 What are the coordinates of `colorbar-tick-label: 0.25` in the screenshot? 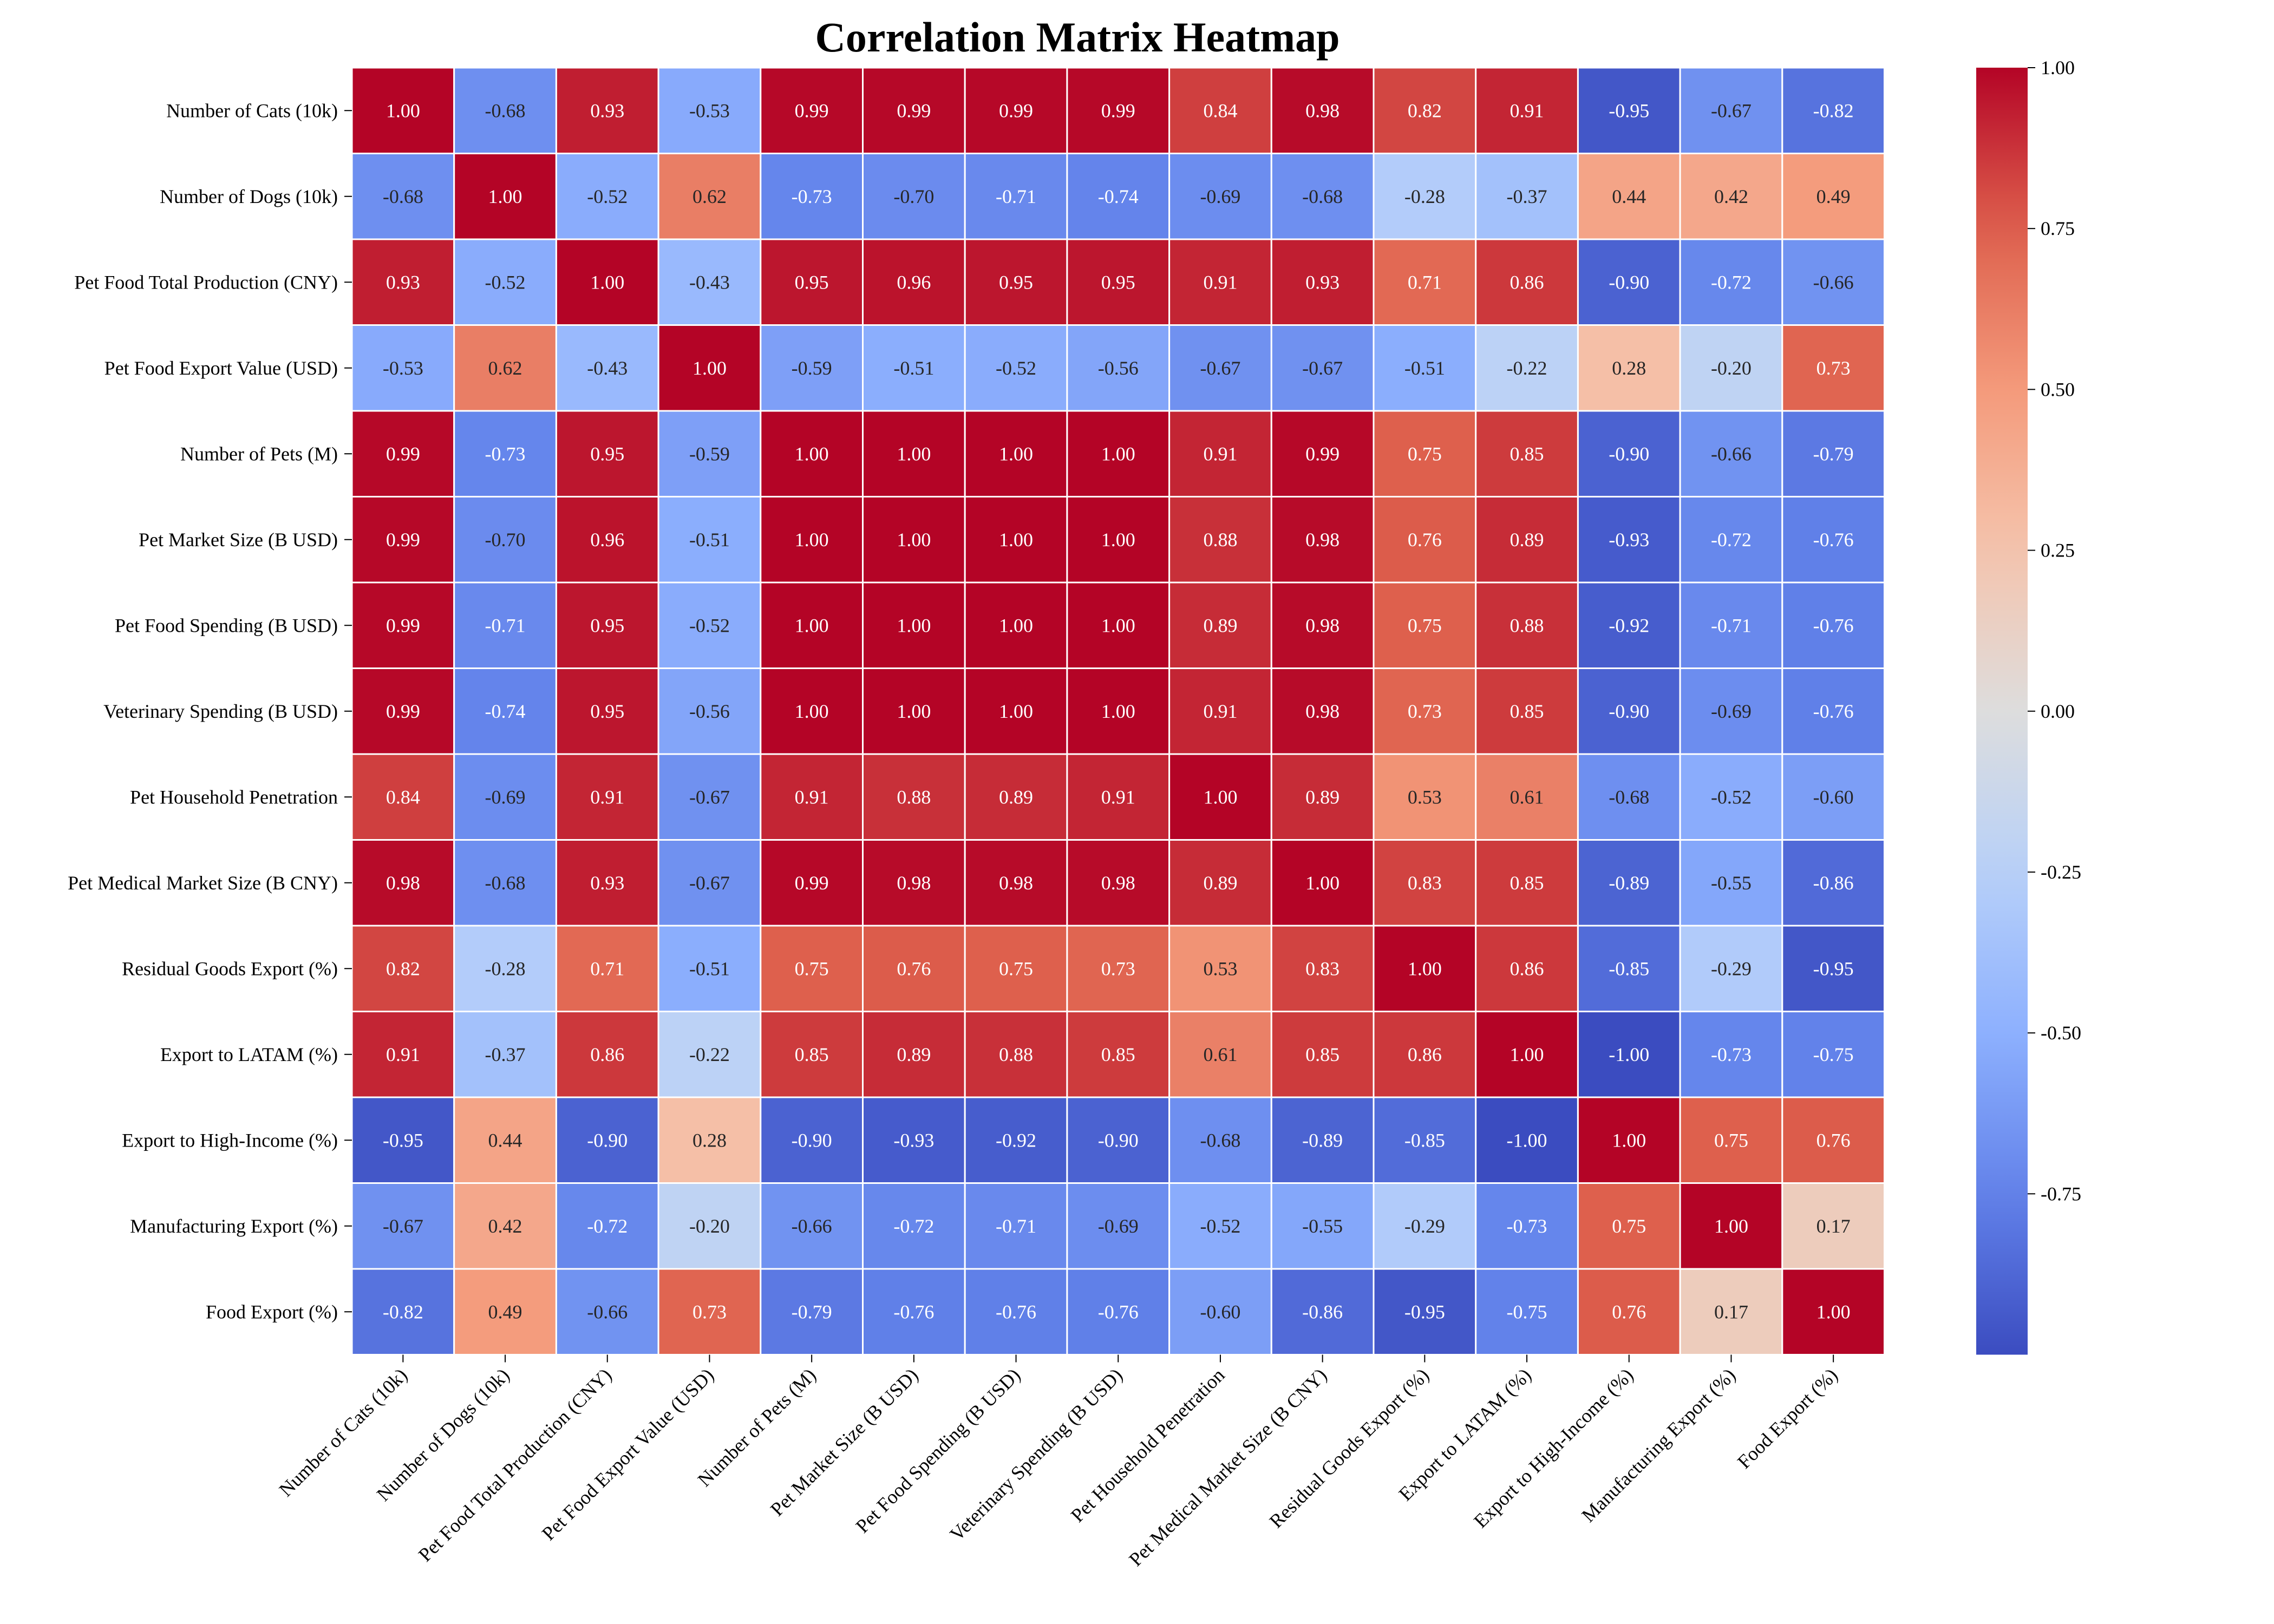 It's located at (2058, 550).